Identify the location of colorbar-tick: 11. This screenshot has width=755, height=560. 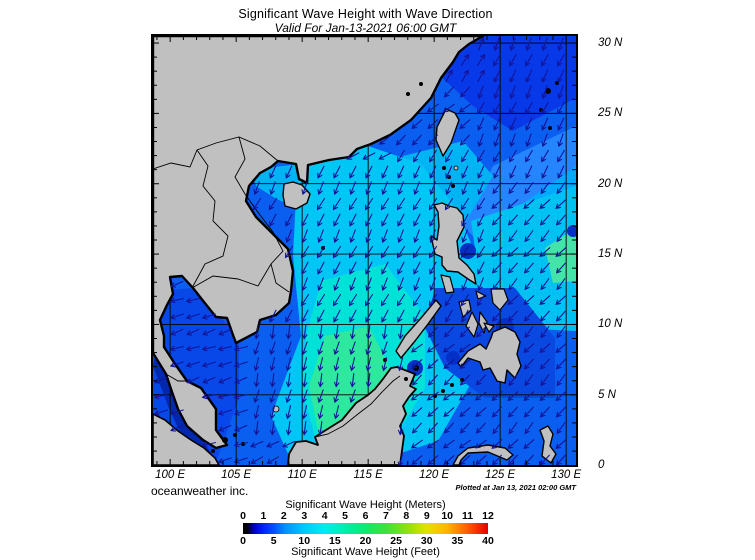
(468, 516).